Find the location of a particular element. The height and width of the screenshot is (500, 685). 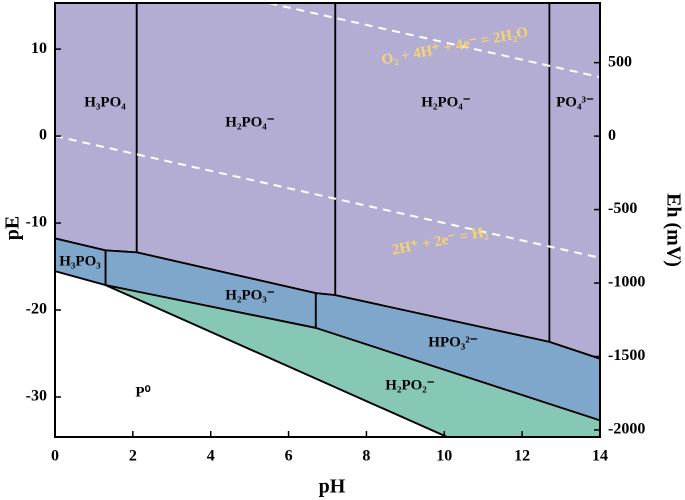

y-tick-label: -10 is located at coordinates (36, 222).